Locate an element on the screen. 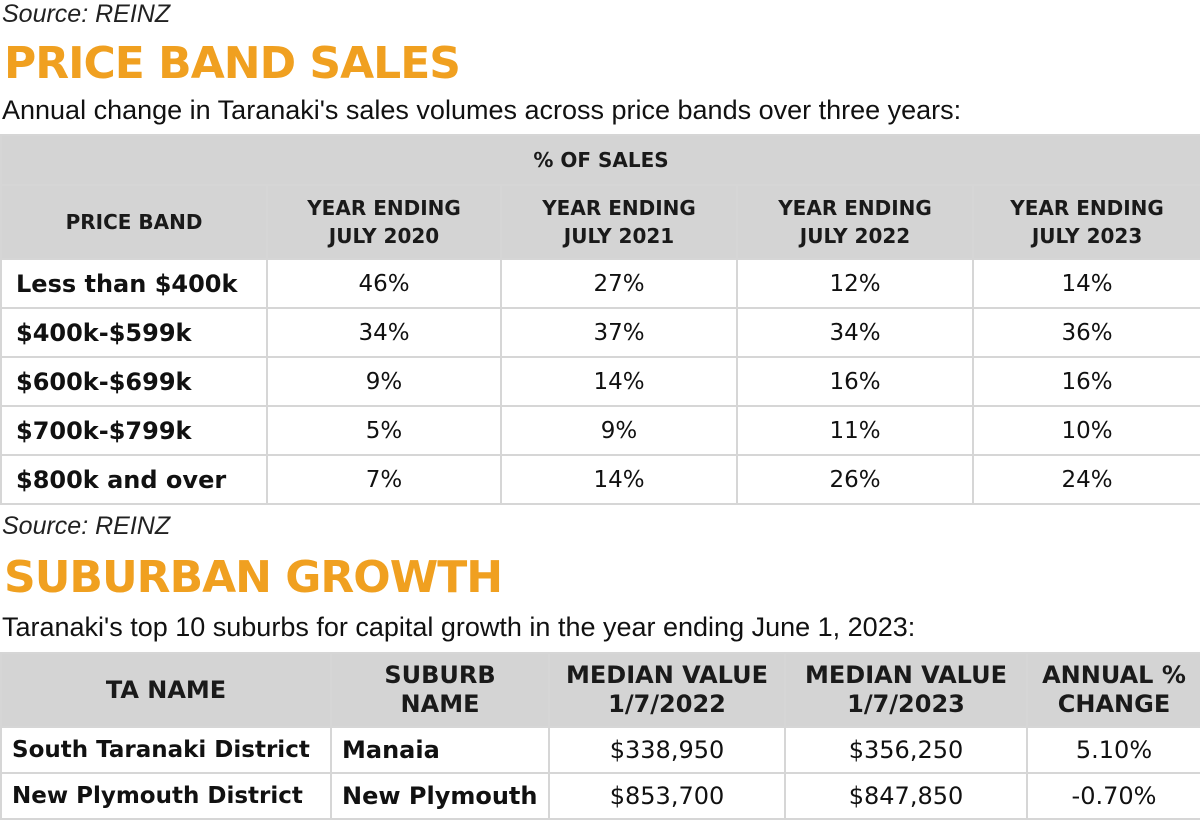 The image size is (1200, 820). table-row: $400k-$599k 34% 37% 34% 36% is located at coordinates (600, 332).